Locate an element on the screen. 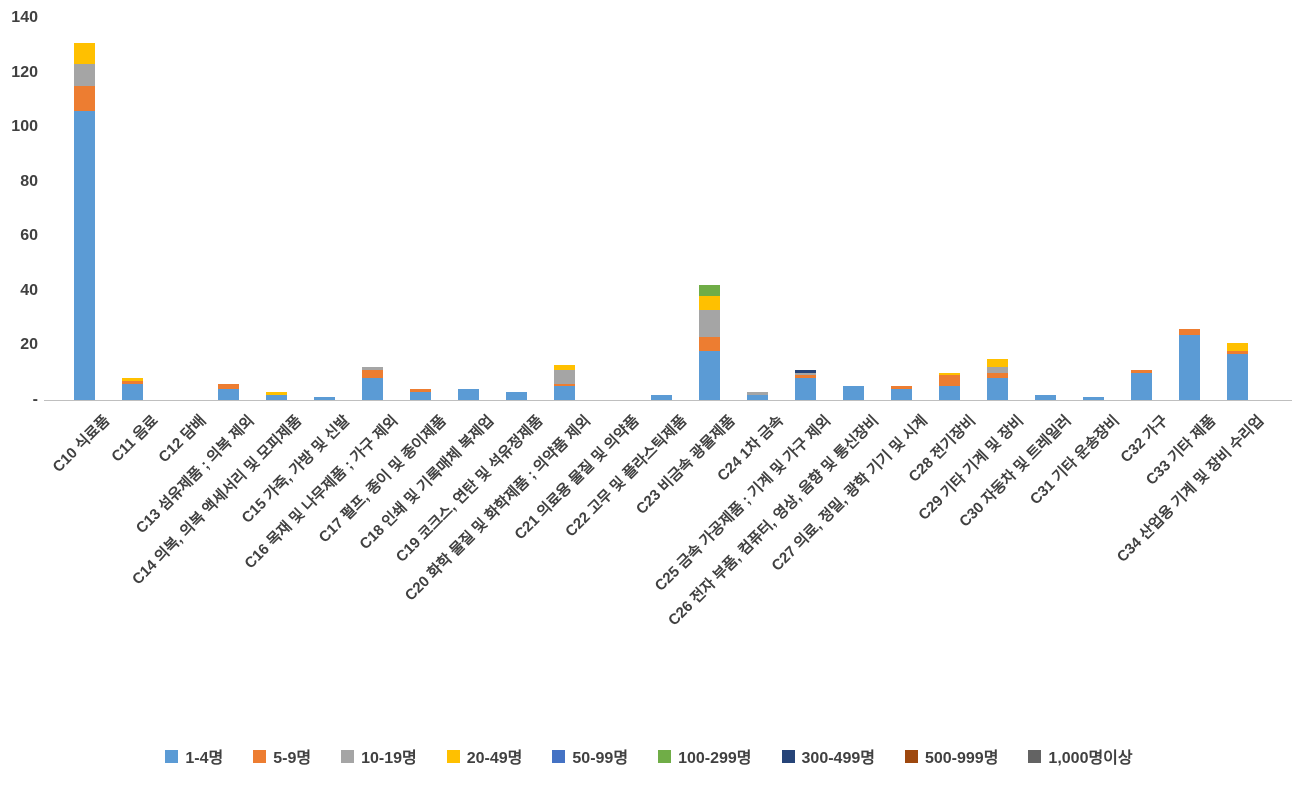 Image resolution: width=1298 pixels, height=788 pixels. y-tick-label: 140 is located at coordinates (24, 17).